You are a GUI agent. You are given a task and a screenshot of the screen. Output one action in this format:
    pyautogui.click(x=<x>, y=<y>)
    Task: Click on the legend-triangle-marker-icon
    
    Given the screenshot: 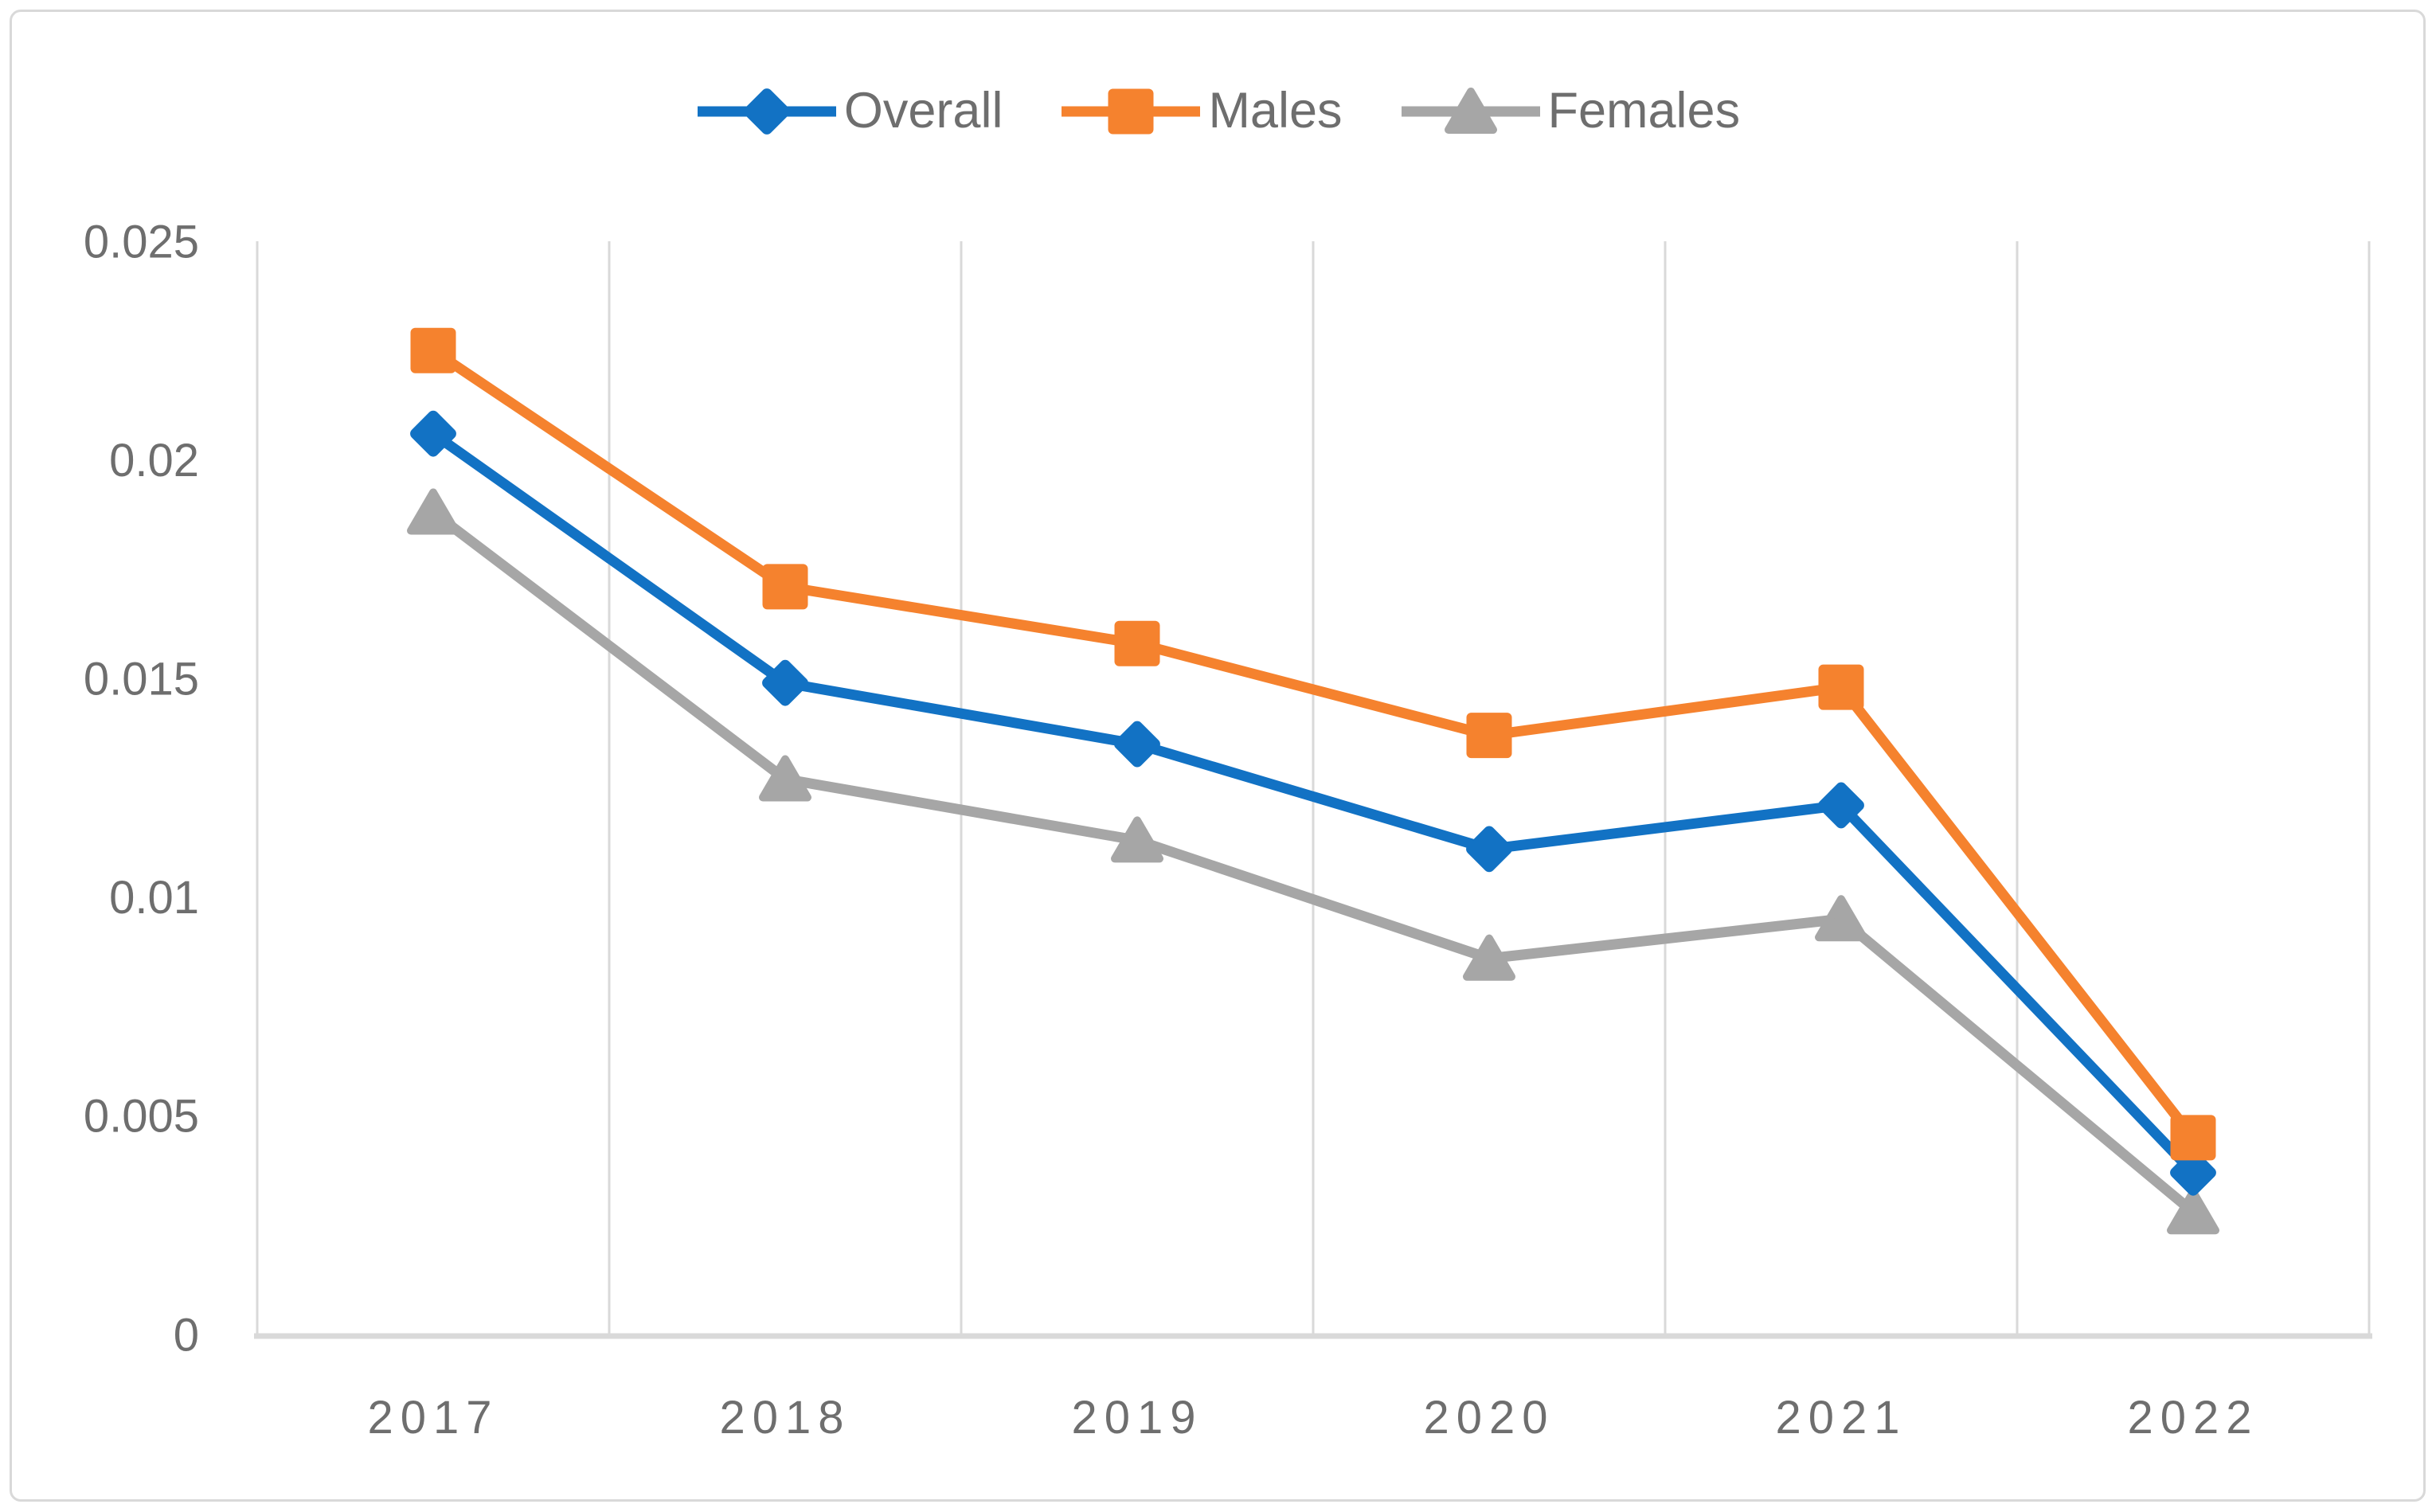 What is the action you would take?
    pyautogui.click(x=1470, y=110)
    